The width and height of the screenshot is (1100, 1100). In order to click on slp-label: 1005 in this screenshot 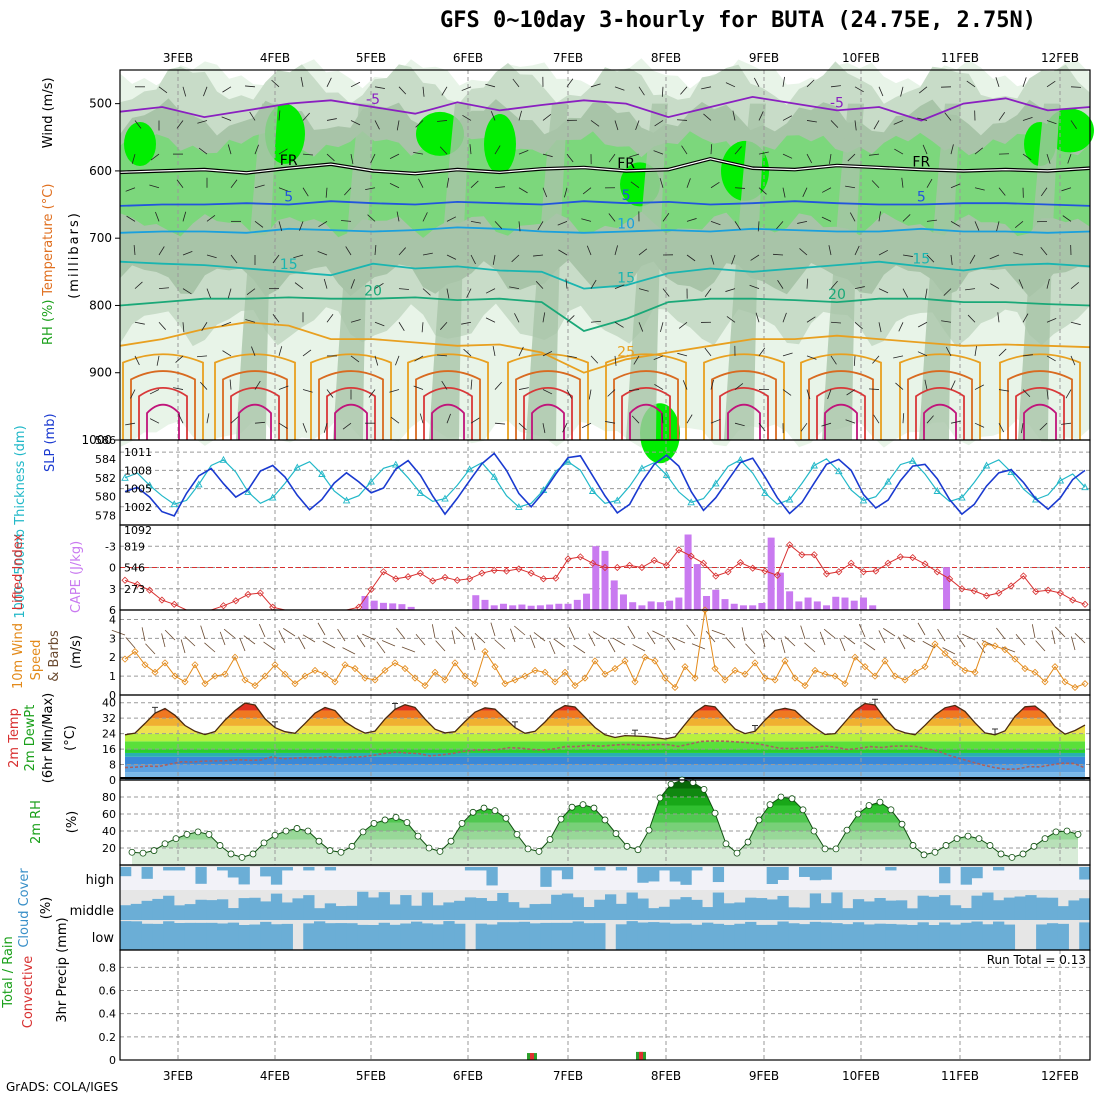, I will do `click(138, 489)`.